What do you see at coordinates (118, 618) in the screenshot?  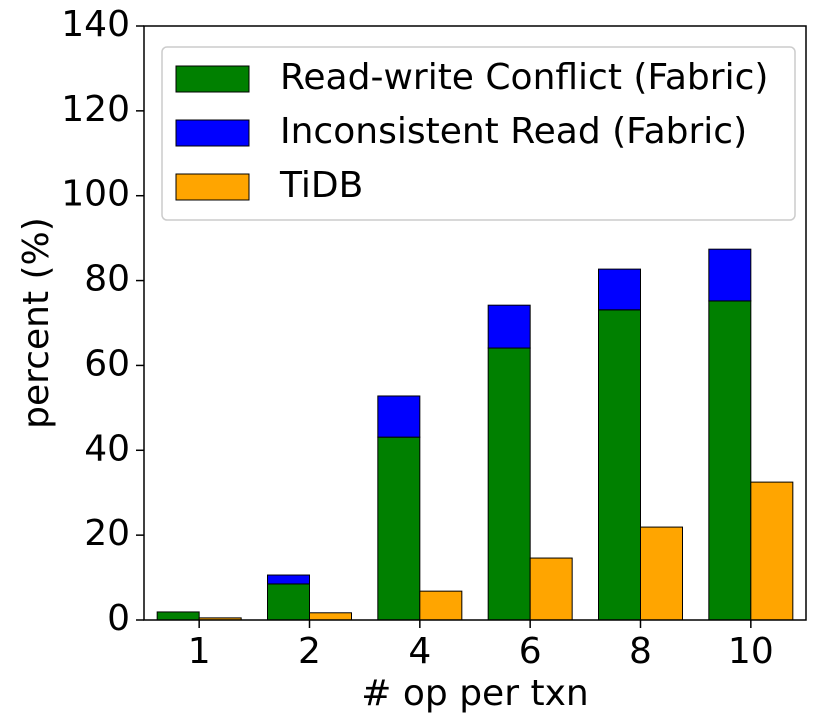 I see `y-tick-label: 0` at bounding box center [118, 618].